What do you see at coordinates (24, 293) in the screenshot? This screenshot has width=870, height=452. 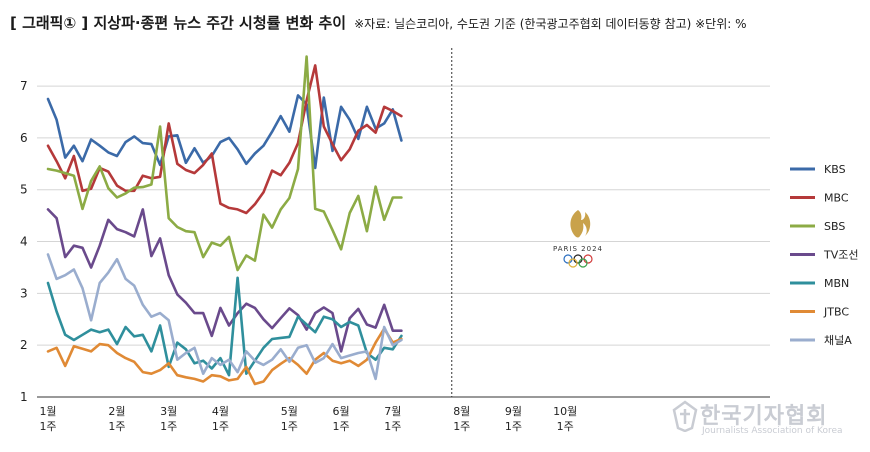 I see `y-tick-label: 3` at bounding box center [24, 293].